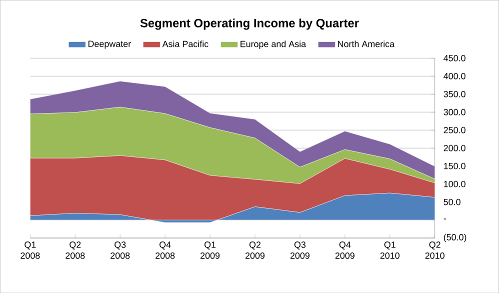  What do you see at coordinates (455, 184) in the screenshot?
I see `y-tick-label: 100.0` at bounding box center [455, 184].